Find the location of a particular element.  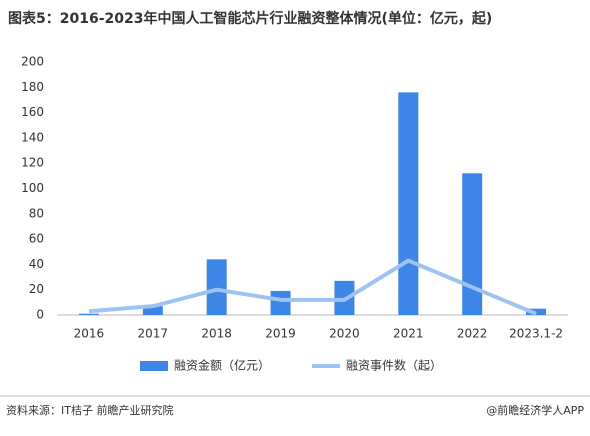

y-tick-label: 160 is located at coordinates (32, 112).